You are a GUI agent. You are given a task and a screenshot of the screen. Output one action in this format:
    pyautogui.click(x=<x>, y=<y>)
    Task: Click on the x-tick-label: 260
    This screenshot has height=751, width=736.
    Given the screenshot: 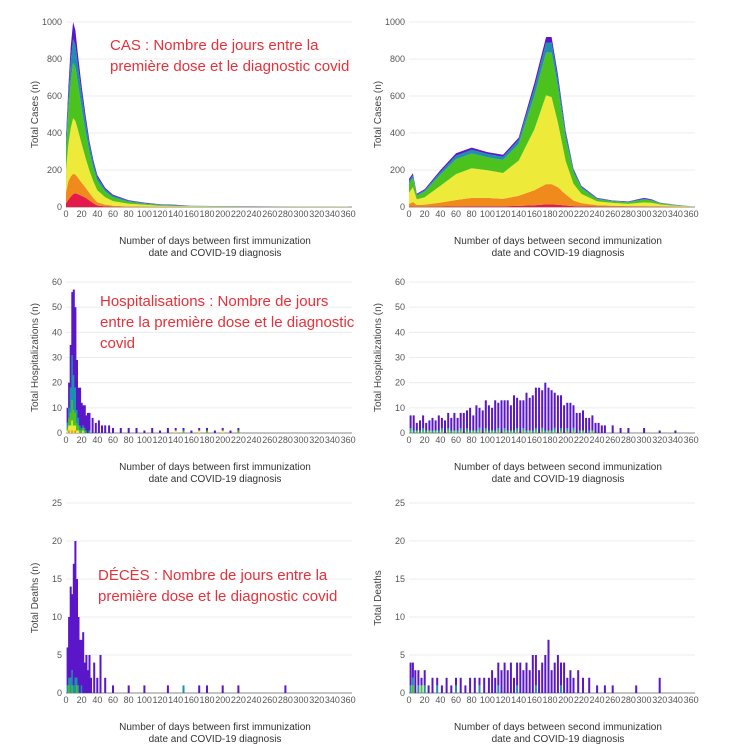 What is the action you would take?
    pyautogui.click(x=269, y=700)
    